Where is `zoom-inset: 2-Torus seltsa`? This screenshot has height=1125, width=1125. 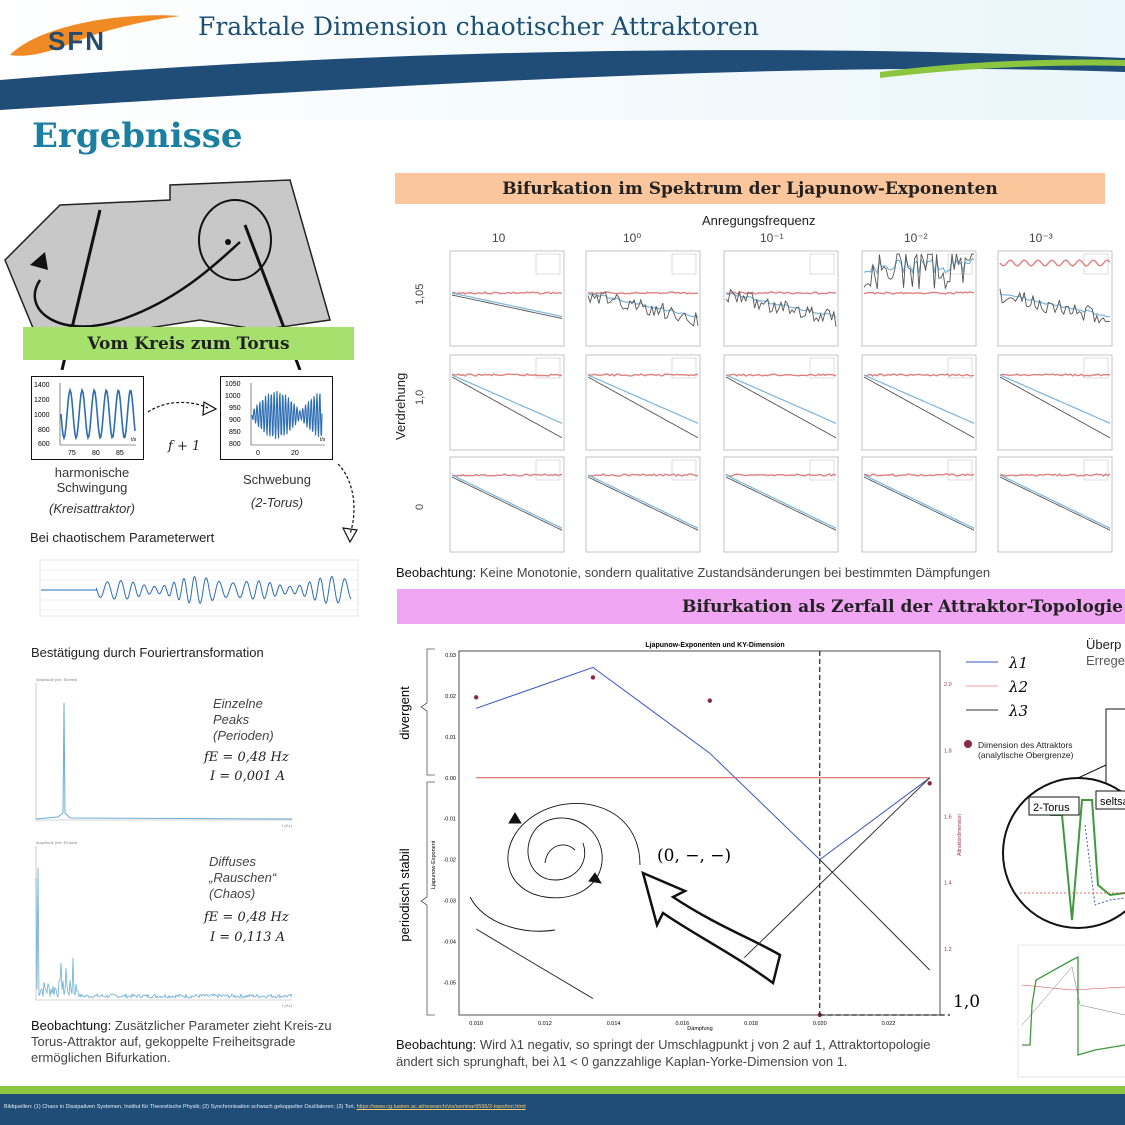 zoom-inset: 2-Torus seltsa is located at coordinates (1063, 893).